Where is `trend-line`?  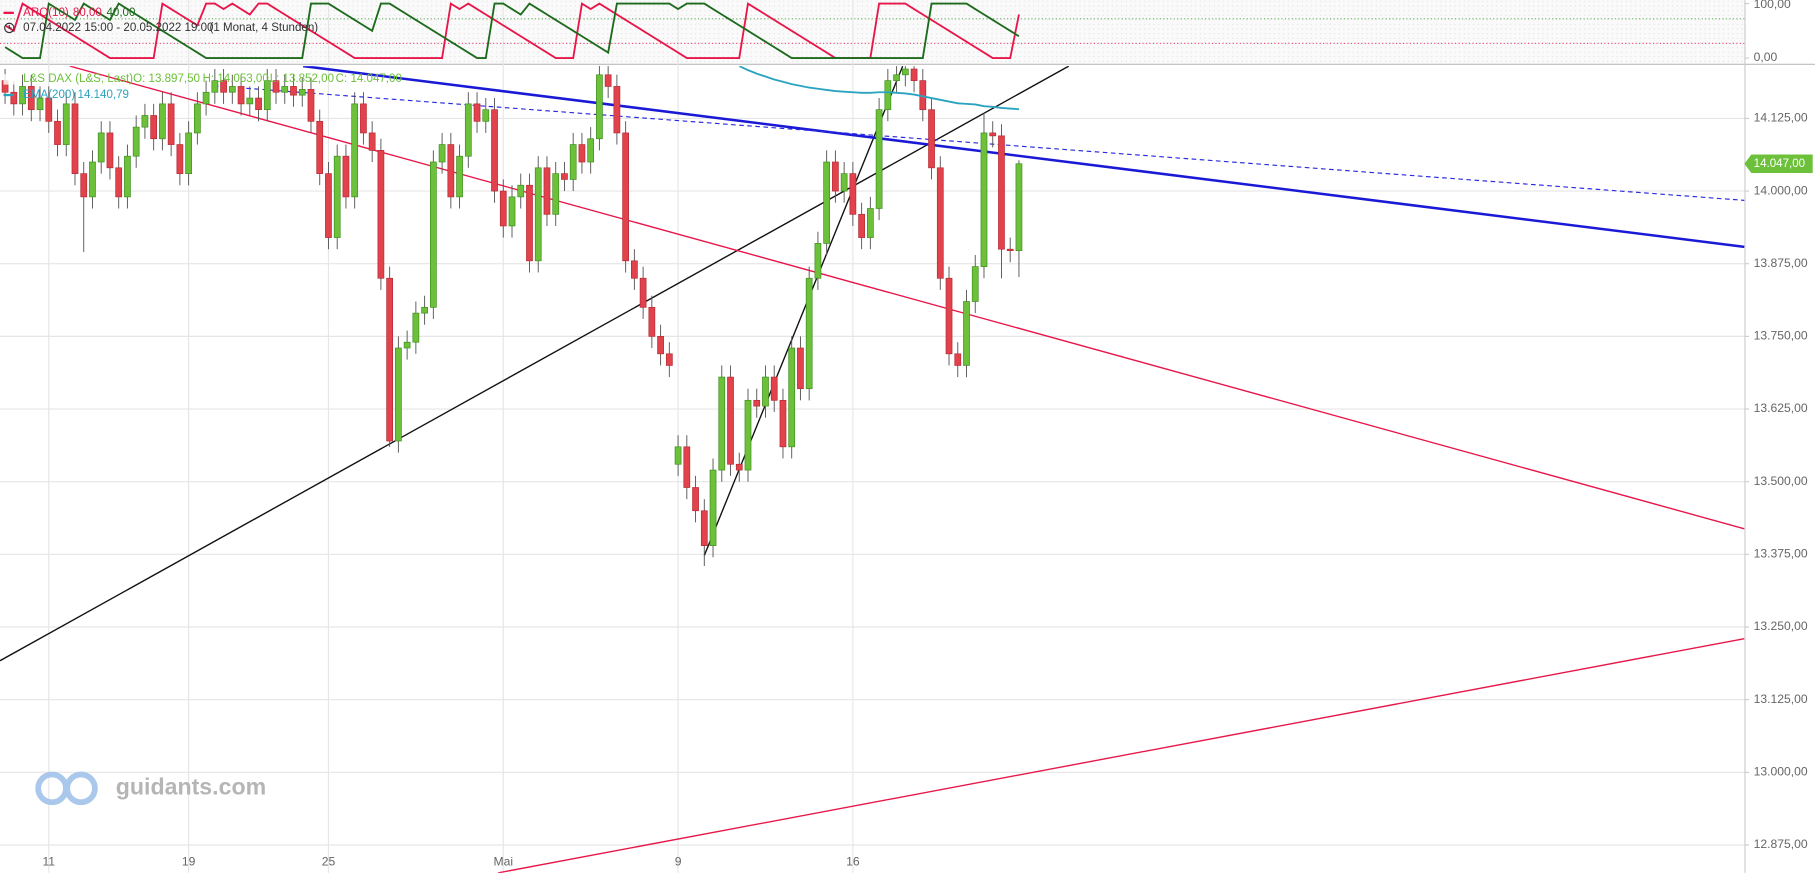 trend-line is located at coordinates (803, 311).